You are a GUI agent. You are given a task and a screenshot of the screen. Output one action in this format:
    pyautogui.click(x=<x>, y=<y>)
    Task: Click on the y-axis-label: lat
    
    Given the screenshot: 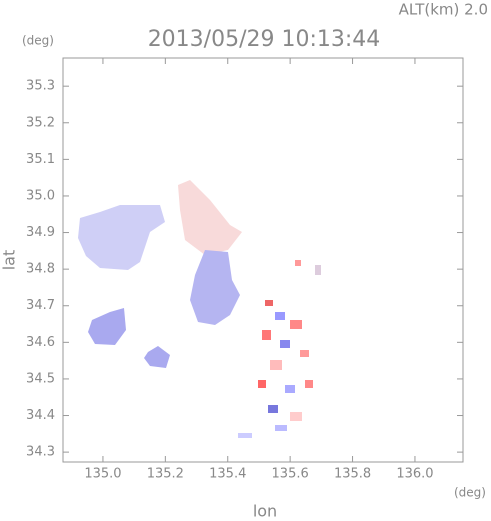 What is the action you would take?
    pyautogui.click(x=9, y=260)
    